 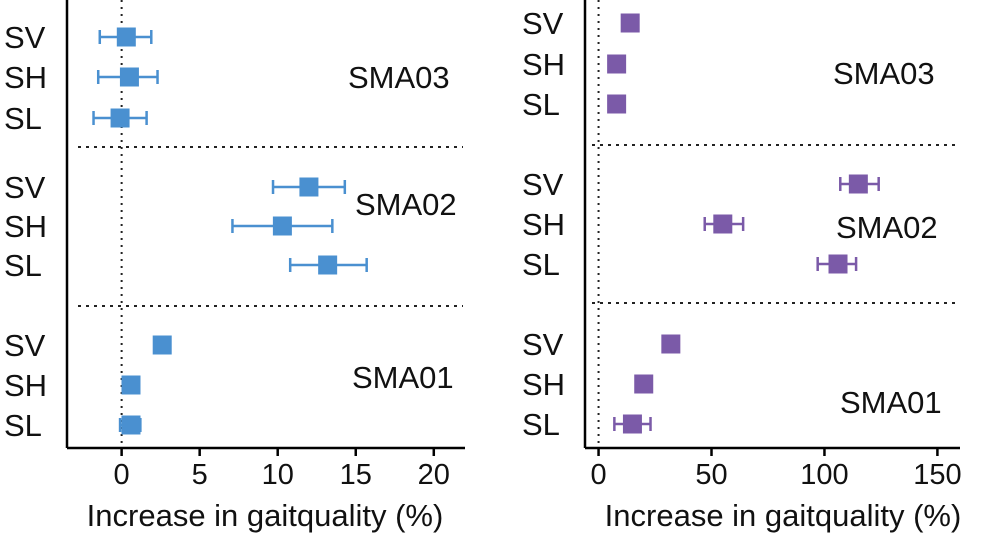 I want to click on x-tick-label: 150, so click(x=937, y=475).